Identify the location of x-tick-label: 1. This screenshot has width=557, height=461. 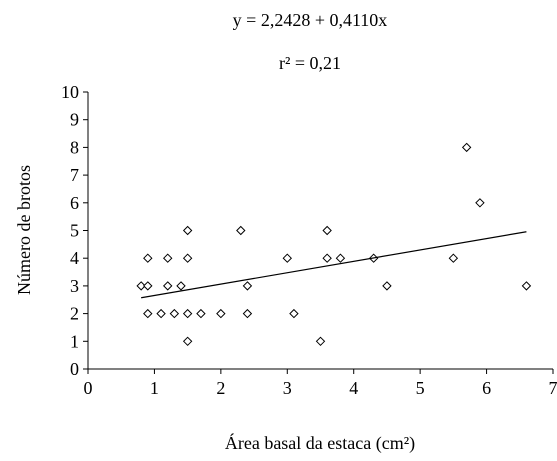
(154, 388).